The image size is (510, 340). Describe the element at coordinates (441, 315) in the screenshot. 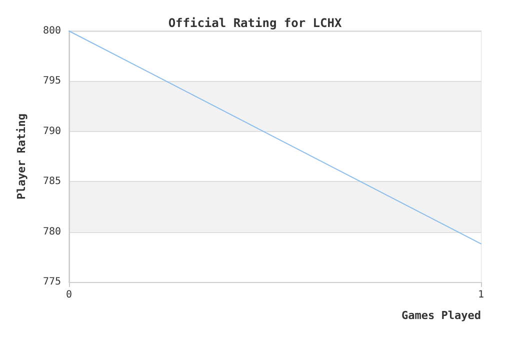

I see `x-axis-title: Games Played` at that location.